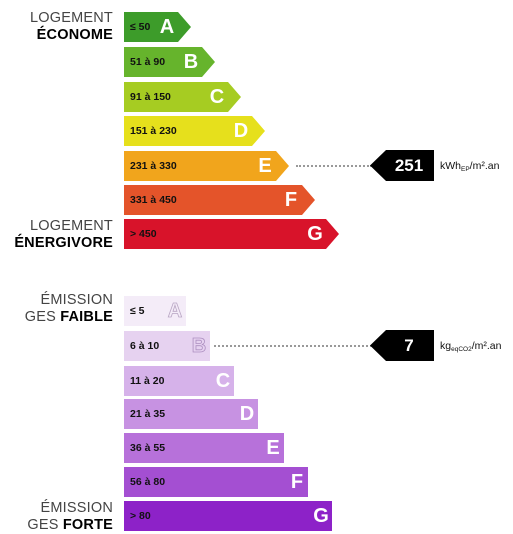 Image resolution: width=513 pixels, height=534 pixels. What do you see at coordinates (291, 200) in the screenshot?
I see `energy-bar-letter: F` at bounding box center [291, 200].